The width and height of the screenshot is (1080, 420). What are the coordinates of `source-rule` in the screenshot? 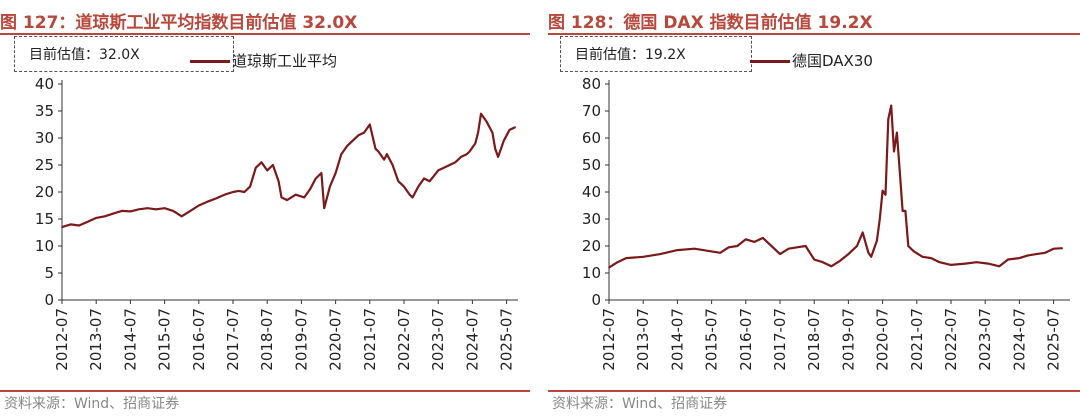 It's located at (265, 391).